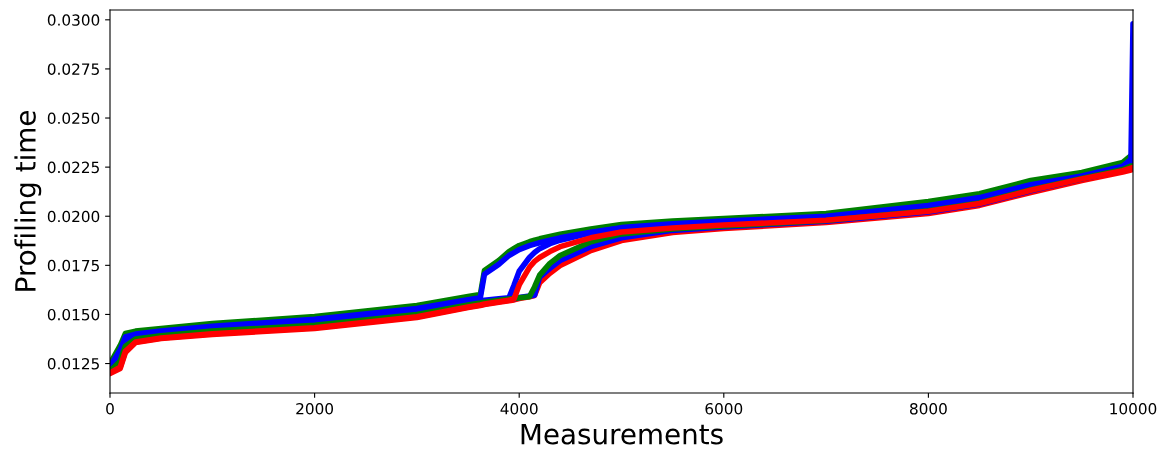 This screenshot has width=1166, height=458. I want to click on x-tick-label: 6000, so click(724, 408).